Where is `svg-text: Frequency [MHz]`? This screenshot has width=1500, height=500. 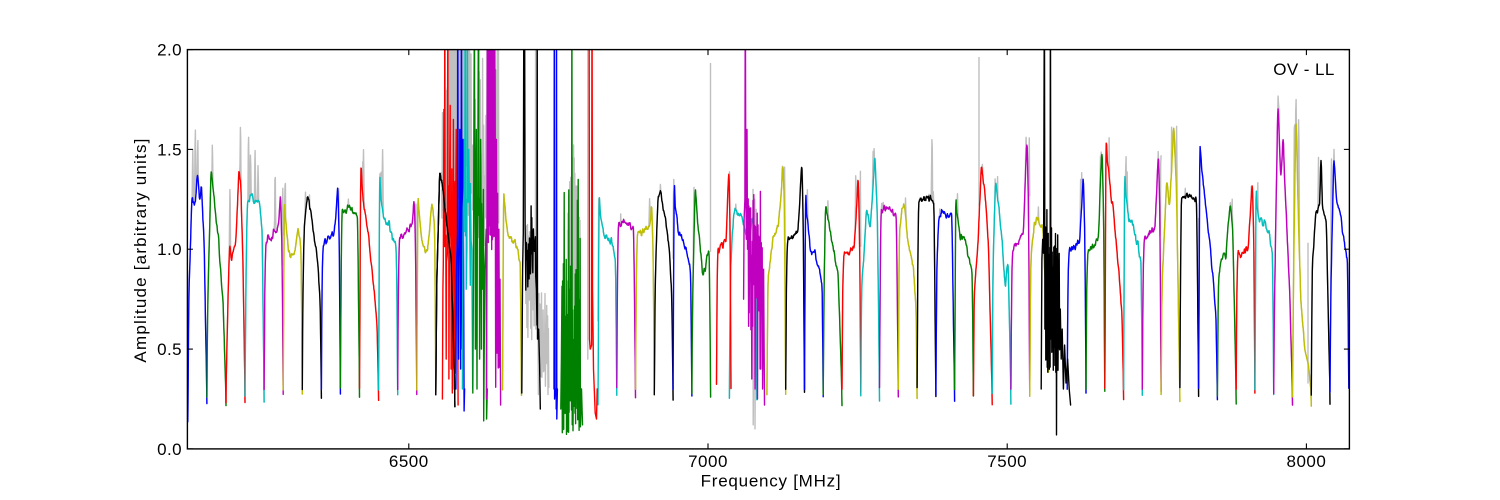
svg-text: Frequency [MHz] is located at coordinates (771, 481).